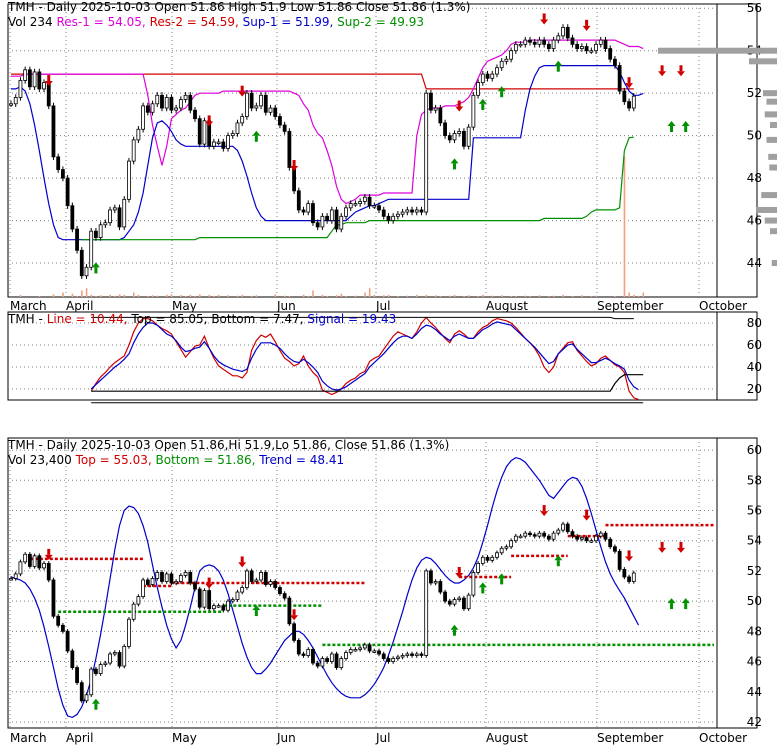 This screenshot has height=745, width=780. Describe the element at coordinates (671, 124) in the screenshot. I see `buy-arrow-head` at that location.